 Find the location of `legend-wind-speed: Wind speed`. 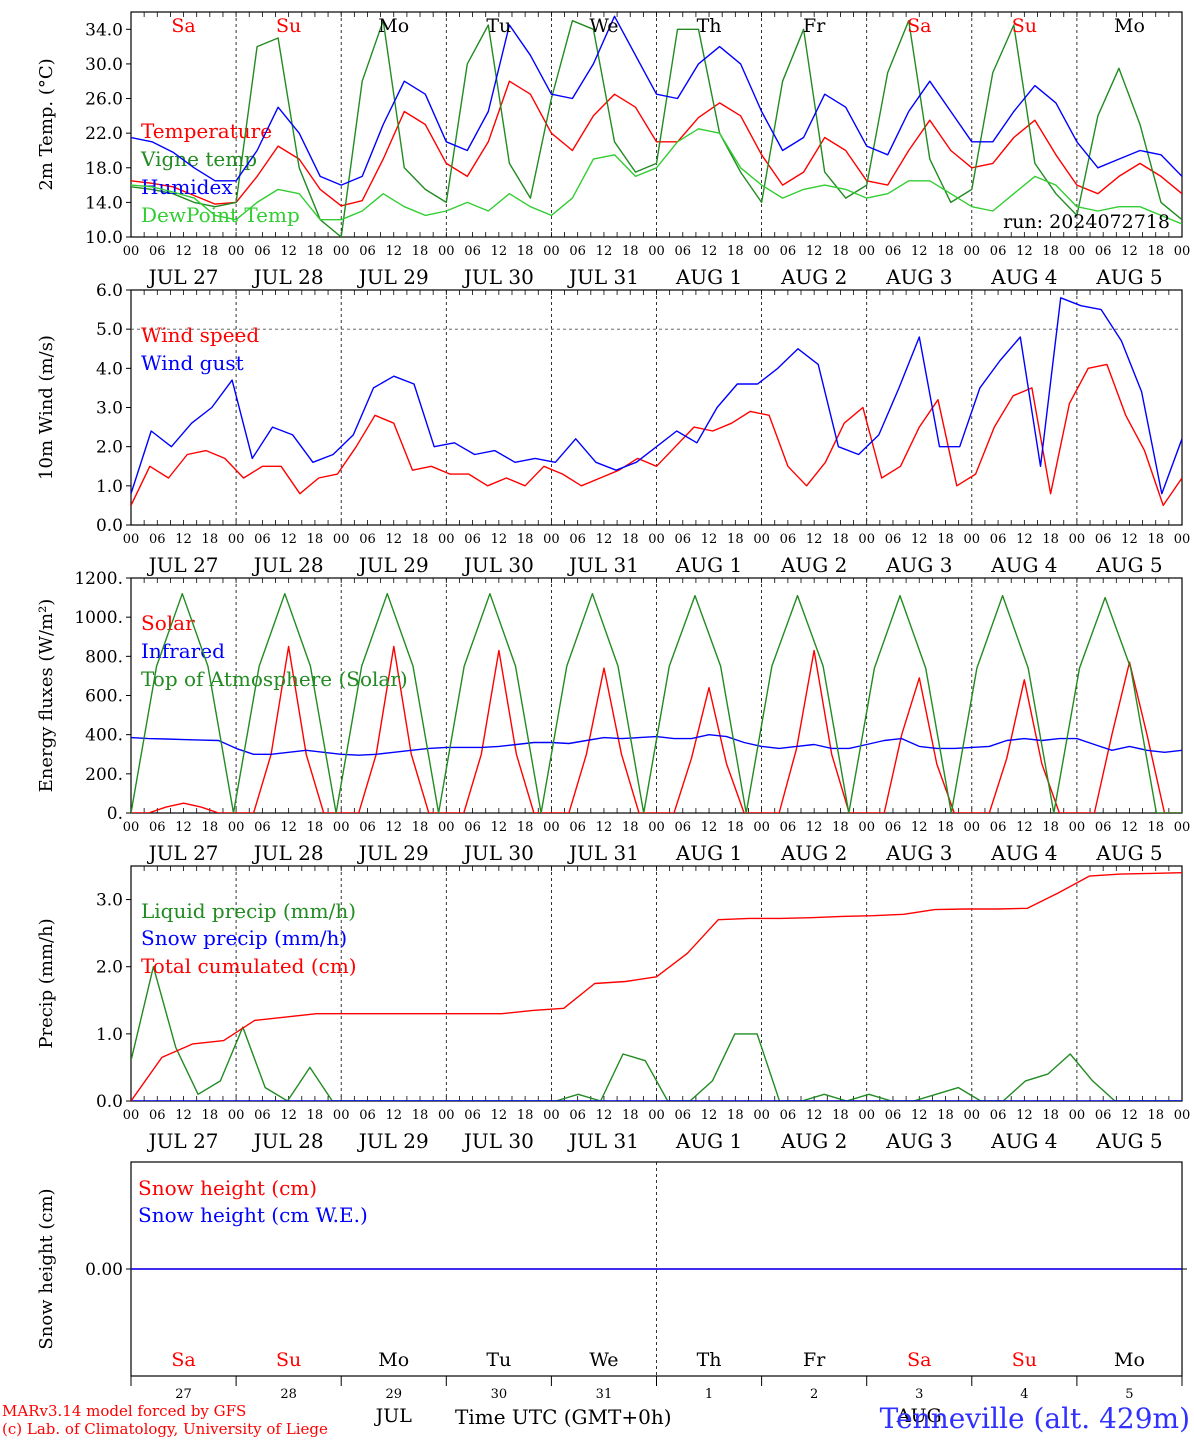

legend-wind-speed: Wind speed is located at coordinates (200, 335).